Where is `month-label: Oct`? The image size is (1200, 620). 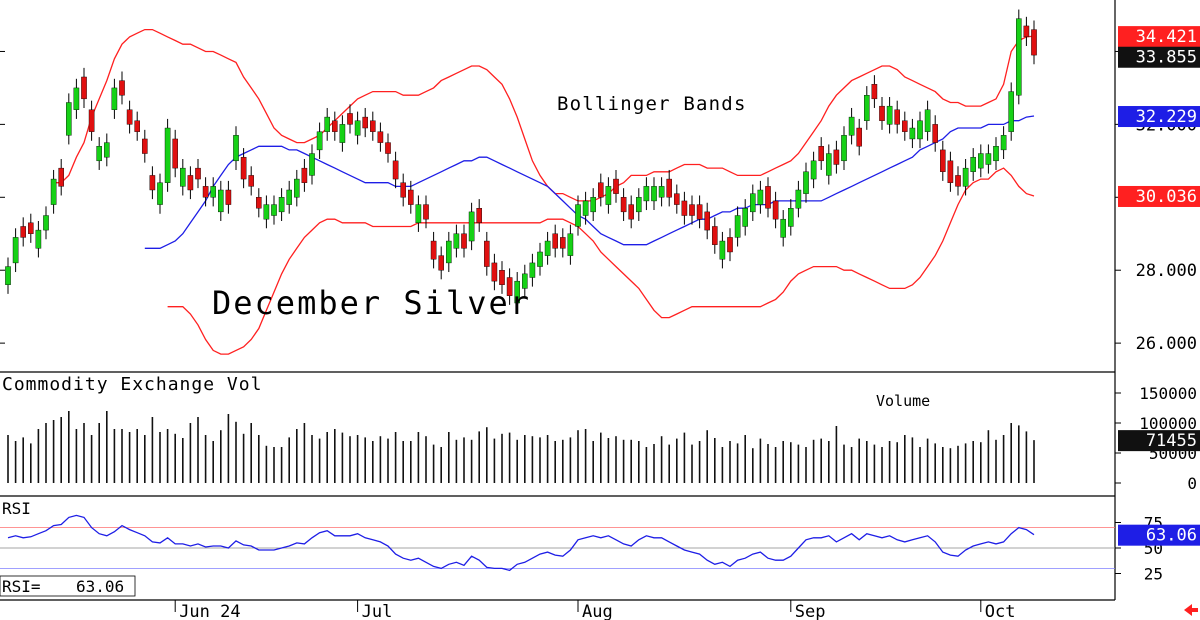
month-label: Oct is located at coordinates (1000, 611).